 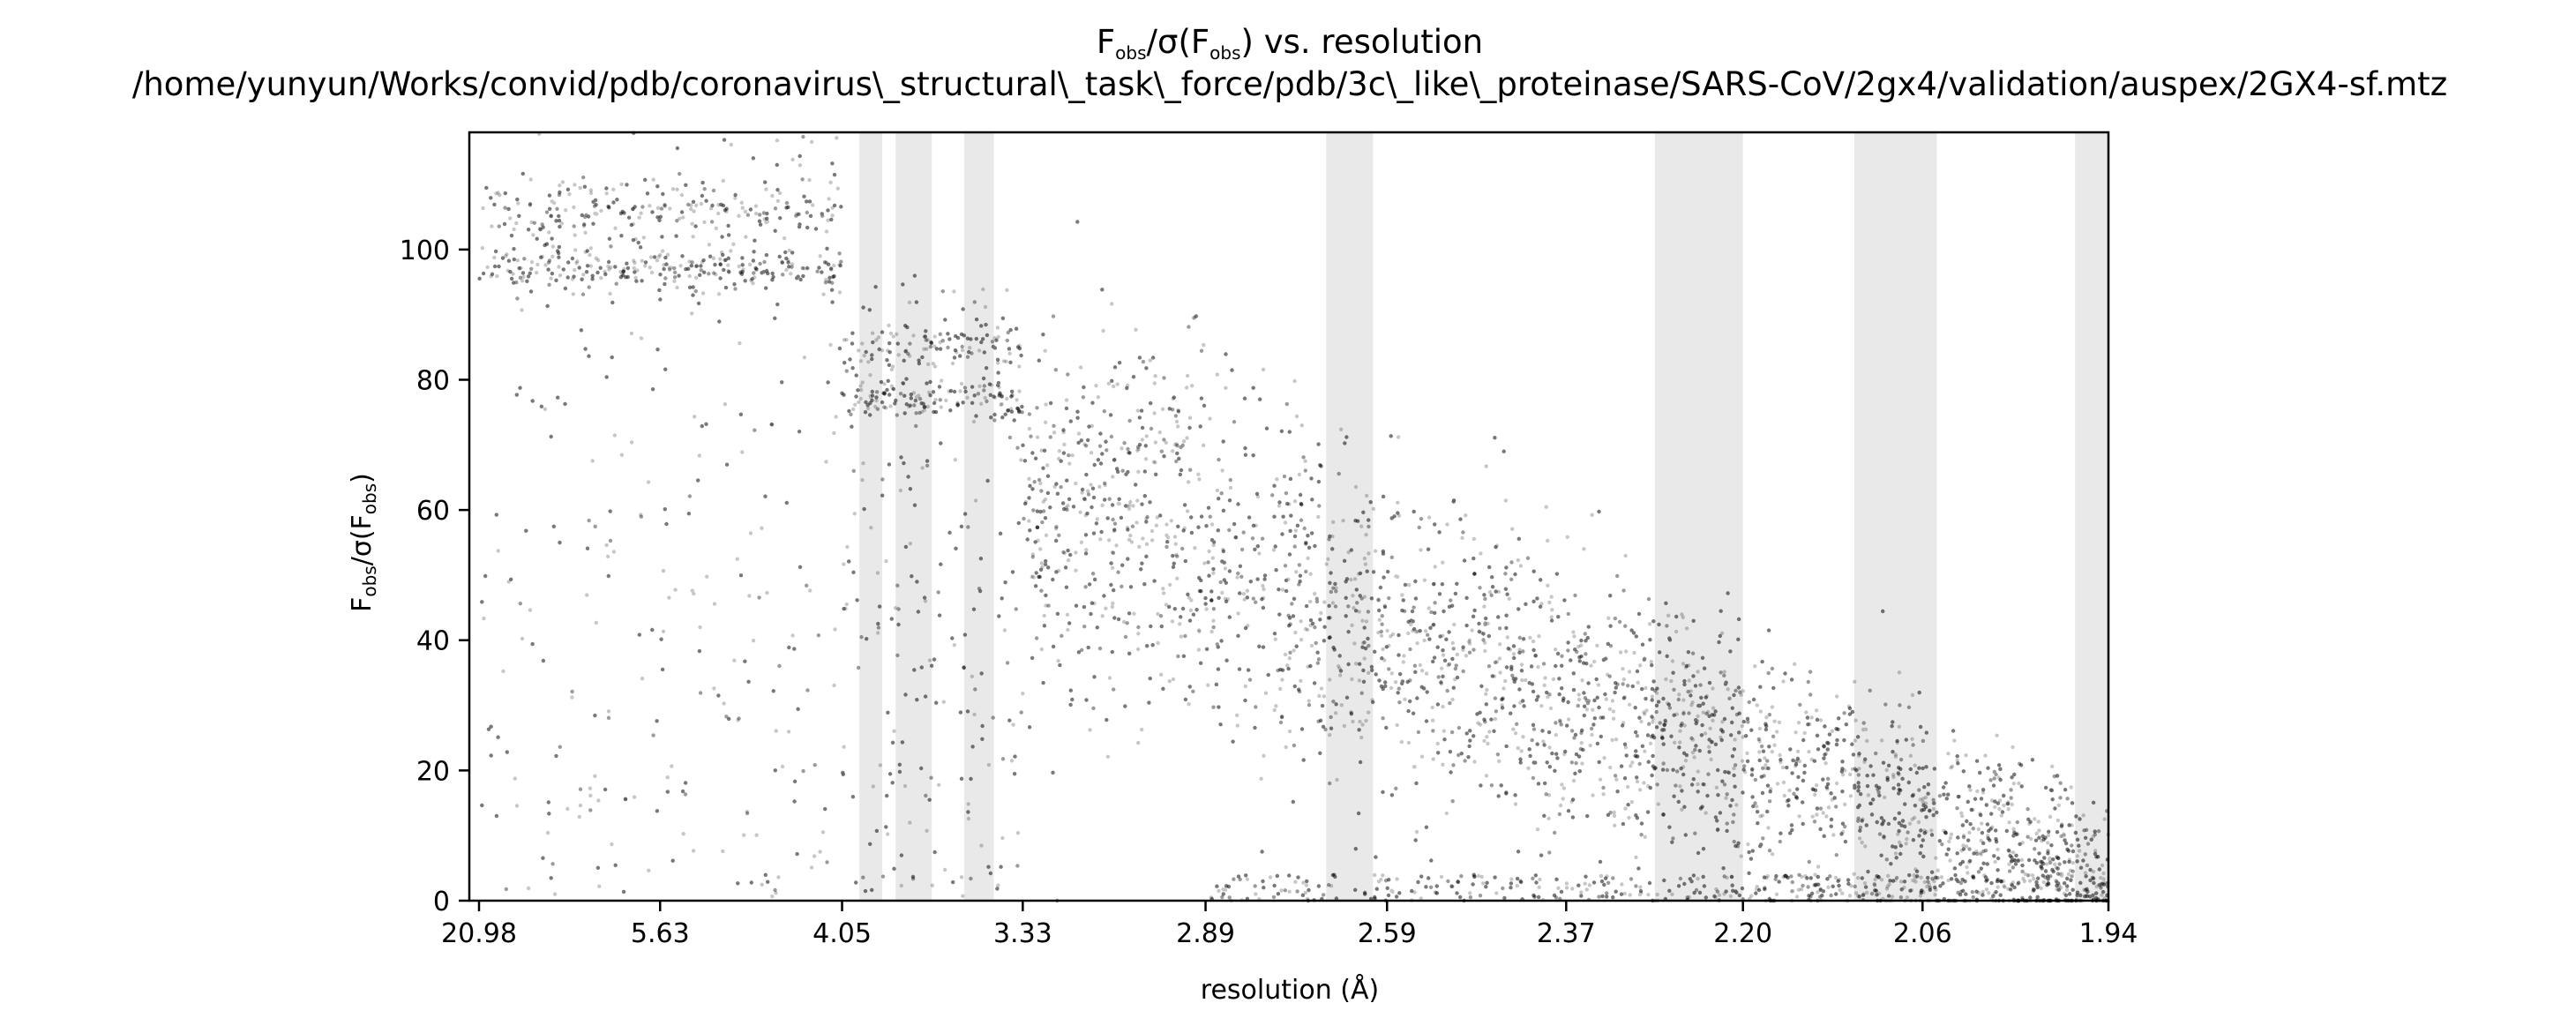 I want to click on x-tick-label: 4.05, so click(x=842, y=933).